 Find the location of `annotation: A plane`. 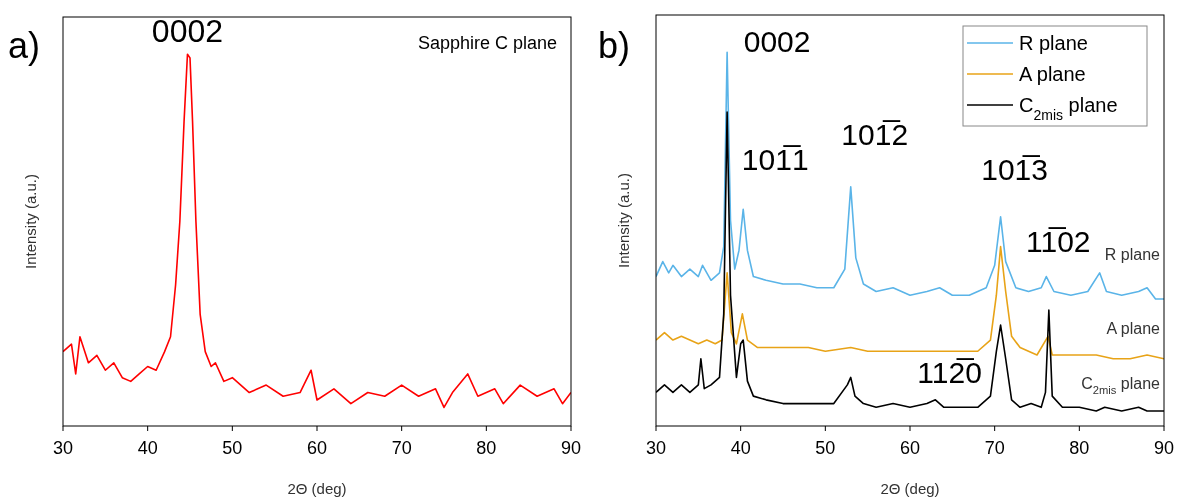

annotation: A plane is located at coordinates (1133, 328).